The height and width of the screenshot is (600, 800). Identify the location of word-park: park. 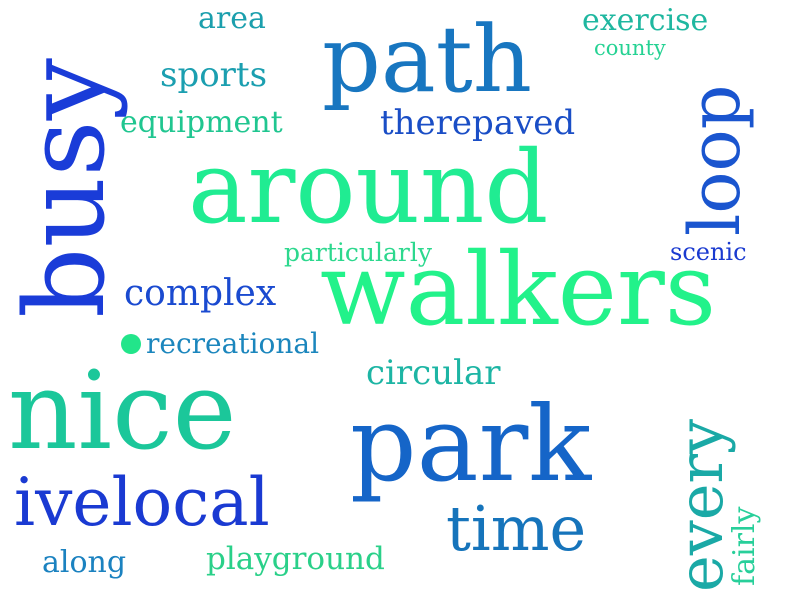
(471, 444).